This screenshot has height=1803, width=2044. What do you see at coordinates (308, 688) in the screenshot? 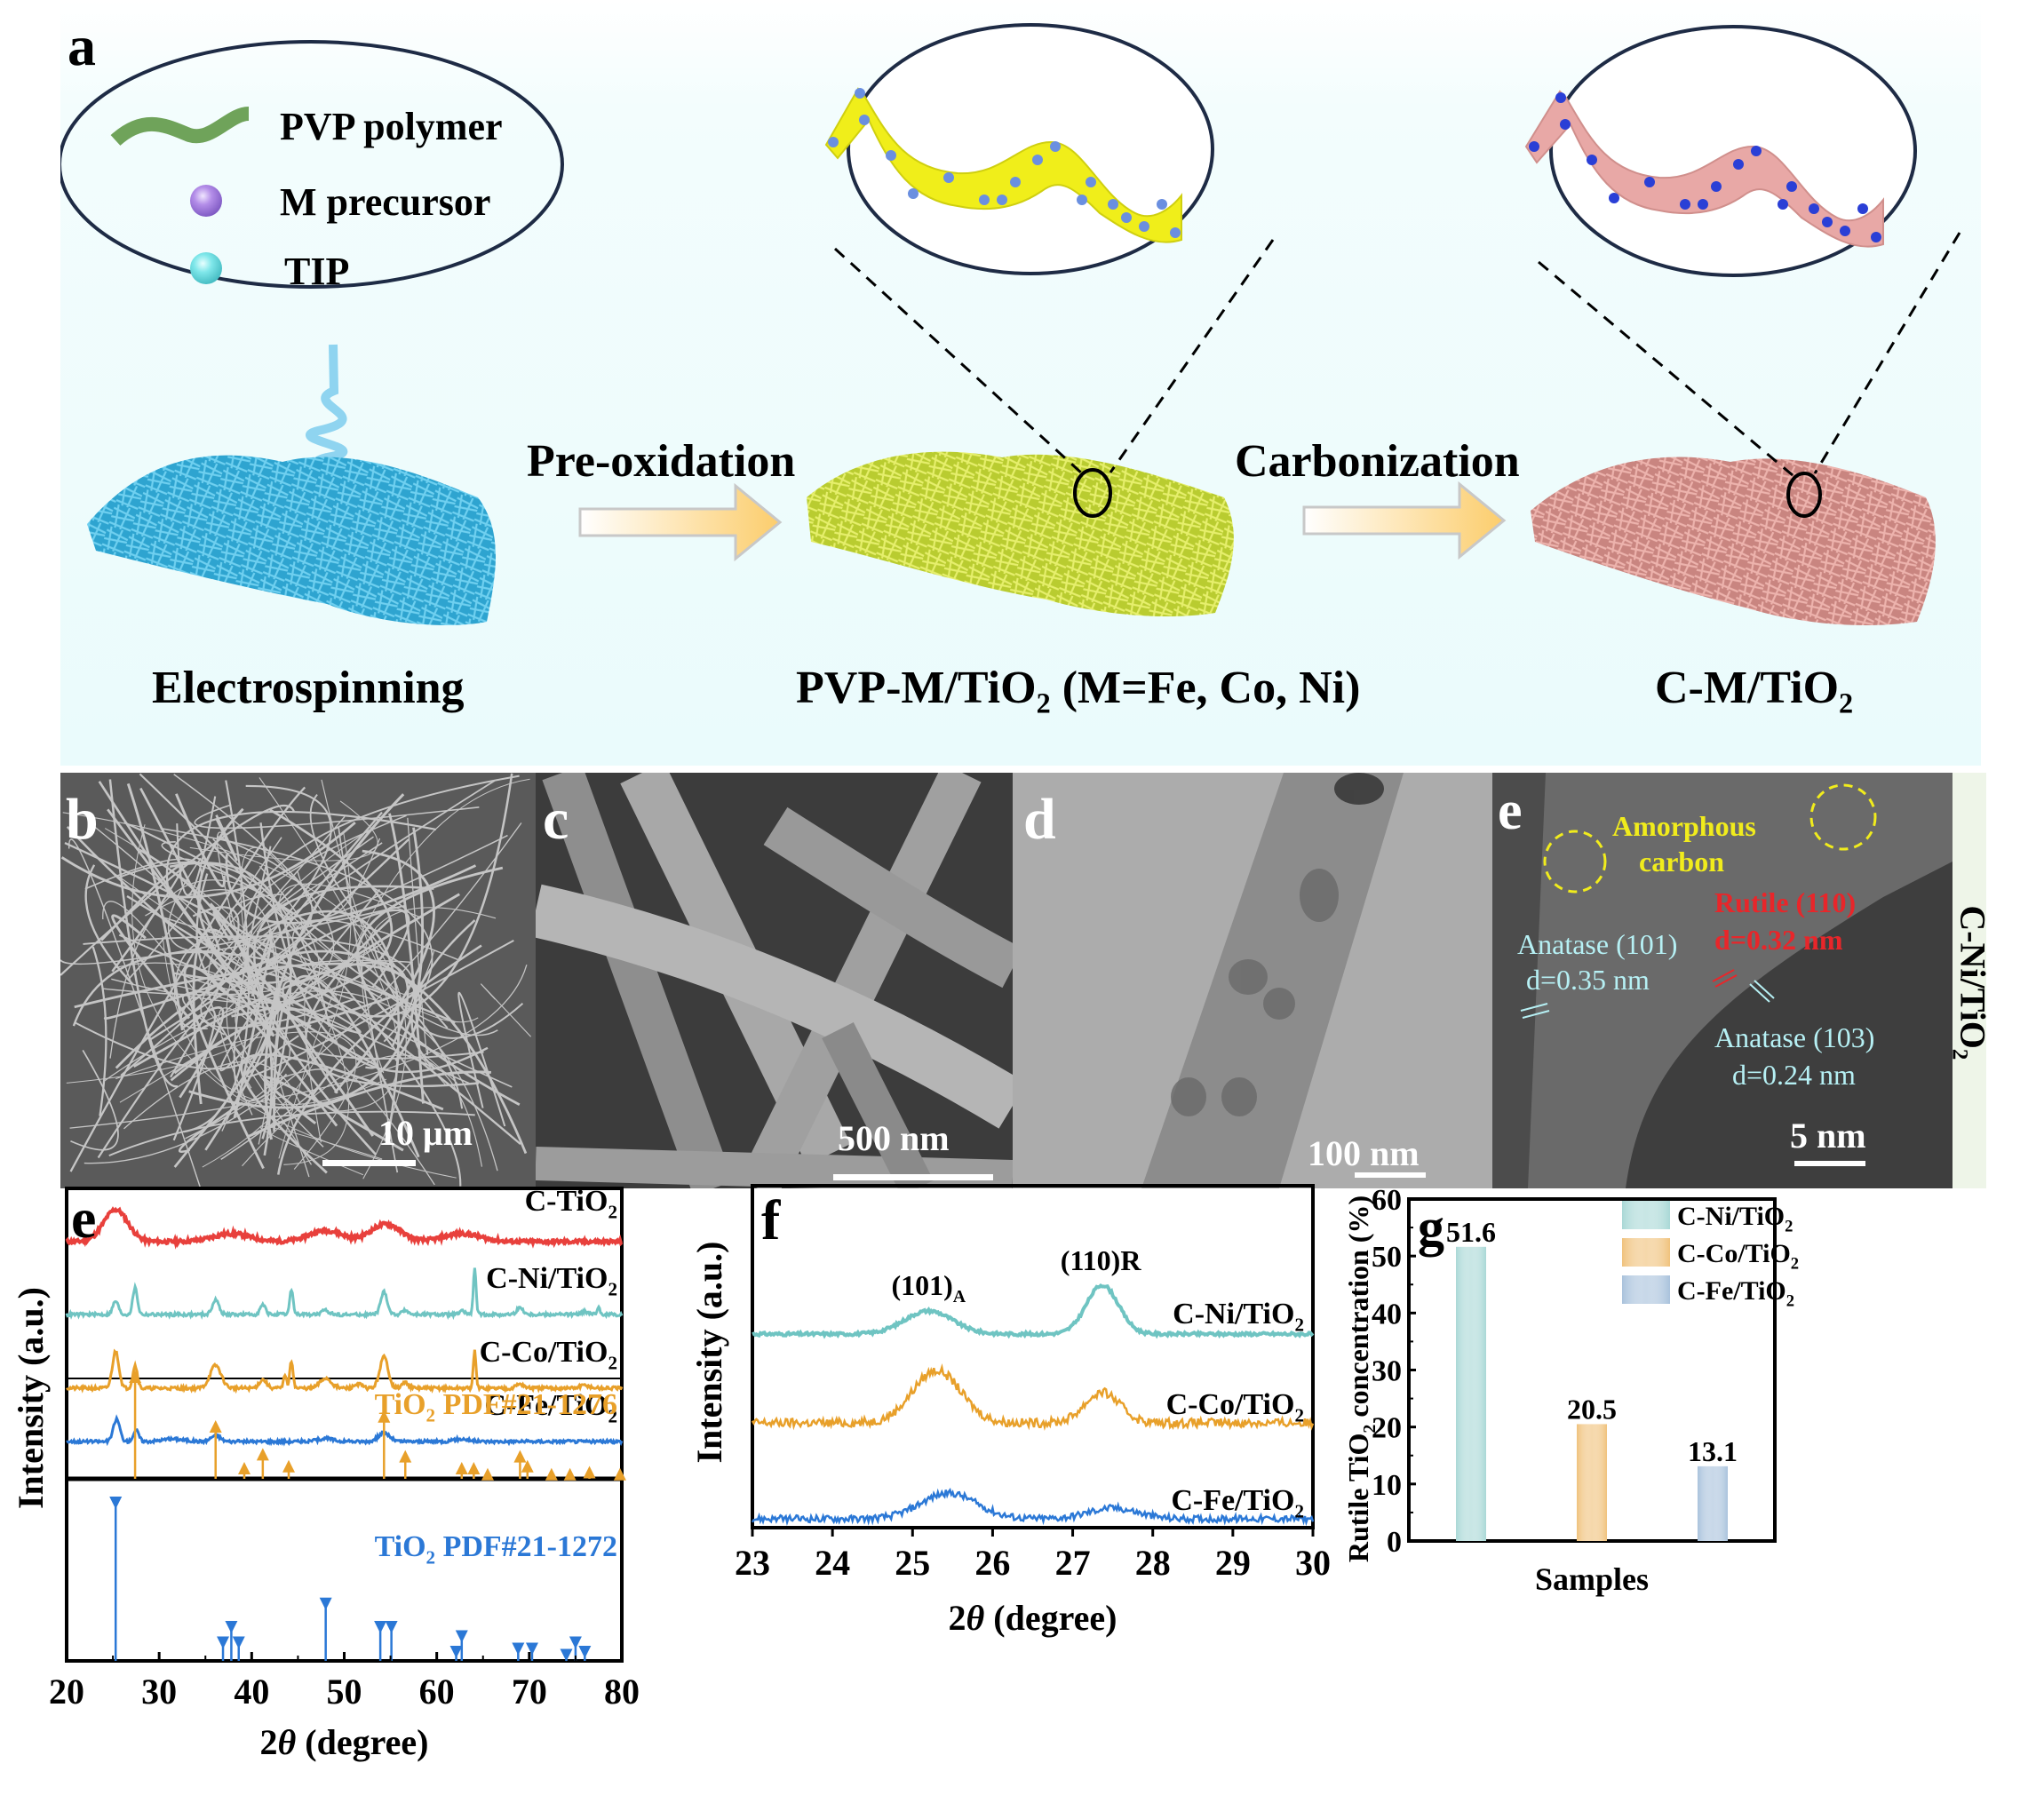
I see `step-label-electrospinning: Electrospinning` at bounding box center [308, 688].